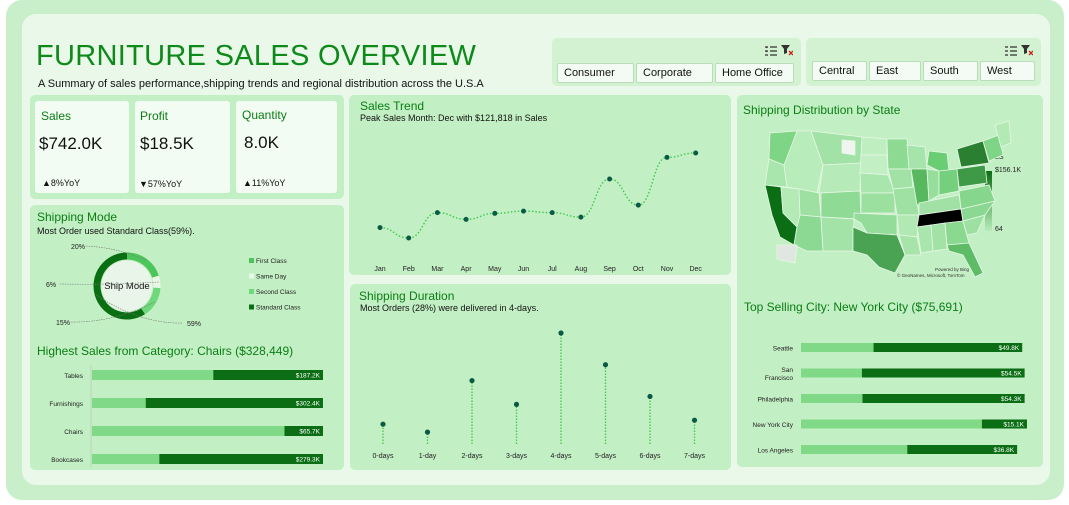 Image resolution: width=1069 pixels, height=505 pixels. What do you see at coordinates (264, 115) in the screenshot?
I see `kpi-label: Quantity` at bounding box center [264, 115].